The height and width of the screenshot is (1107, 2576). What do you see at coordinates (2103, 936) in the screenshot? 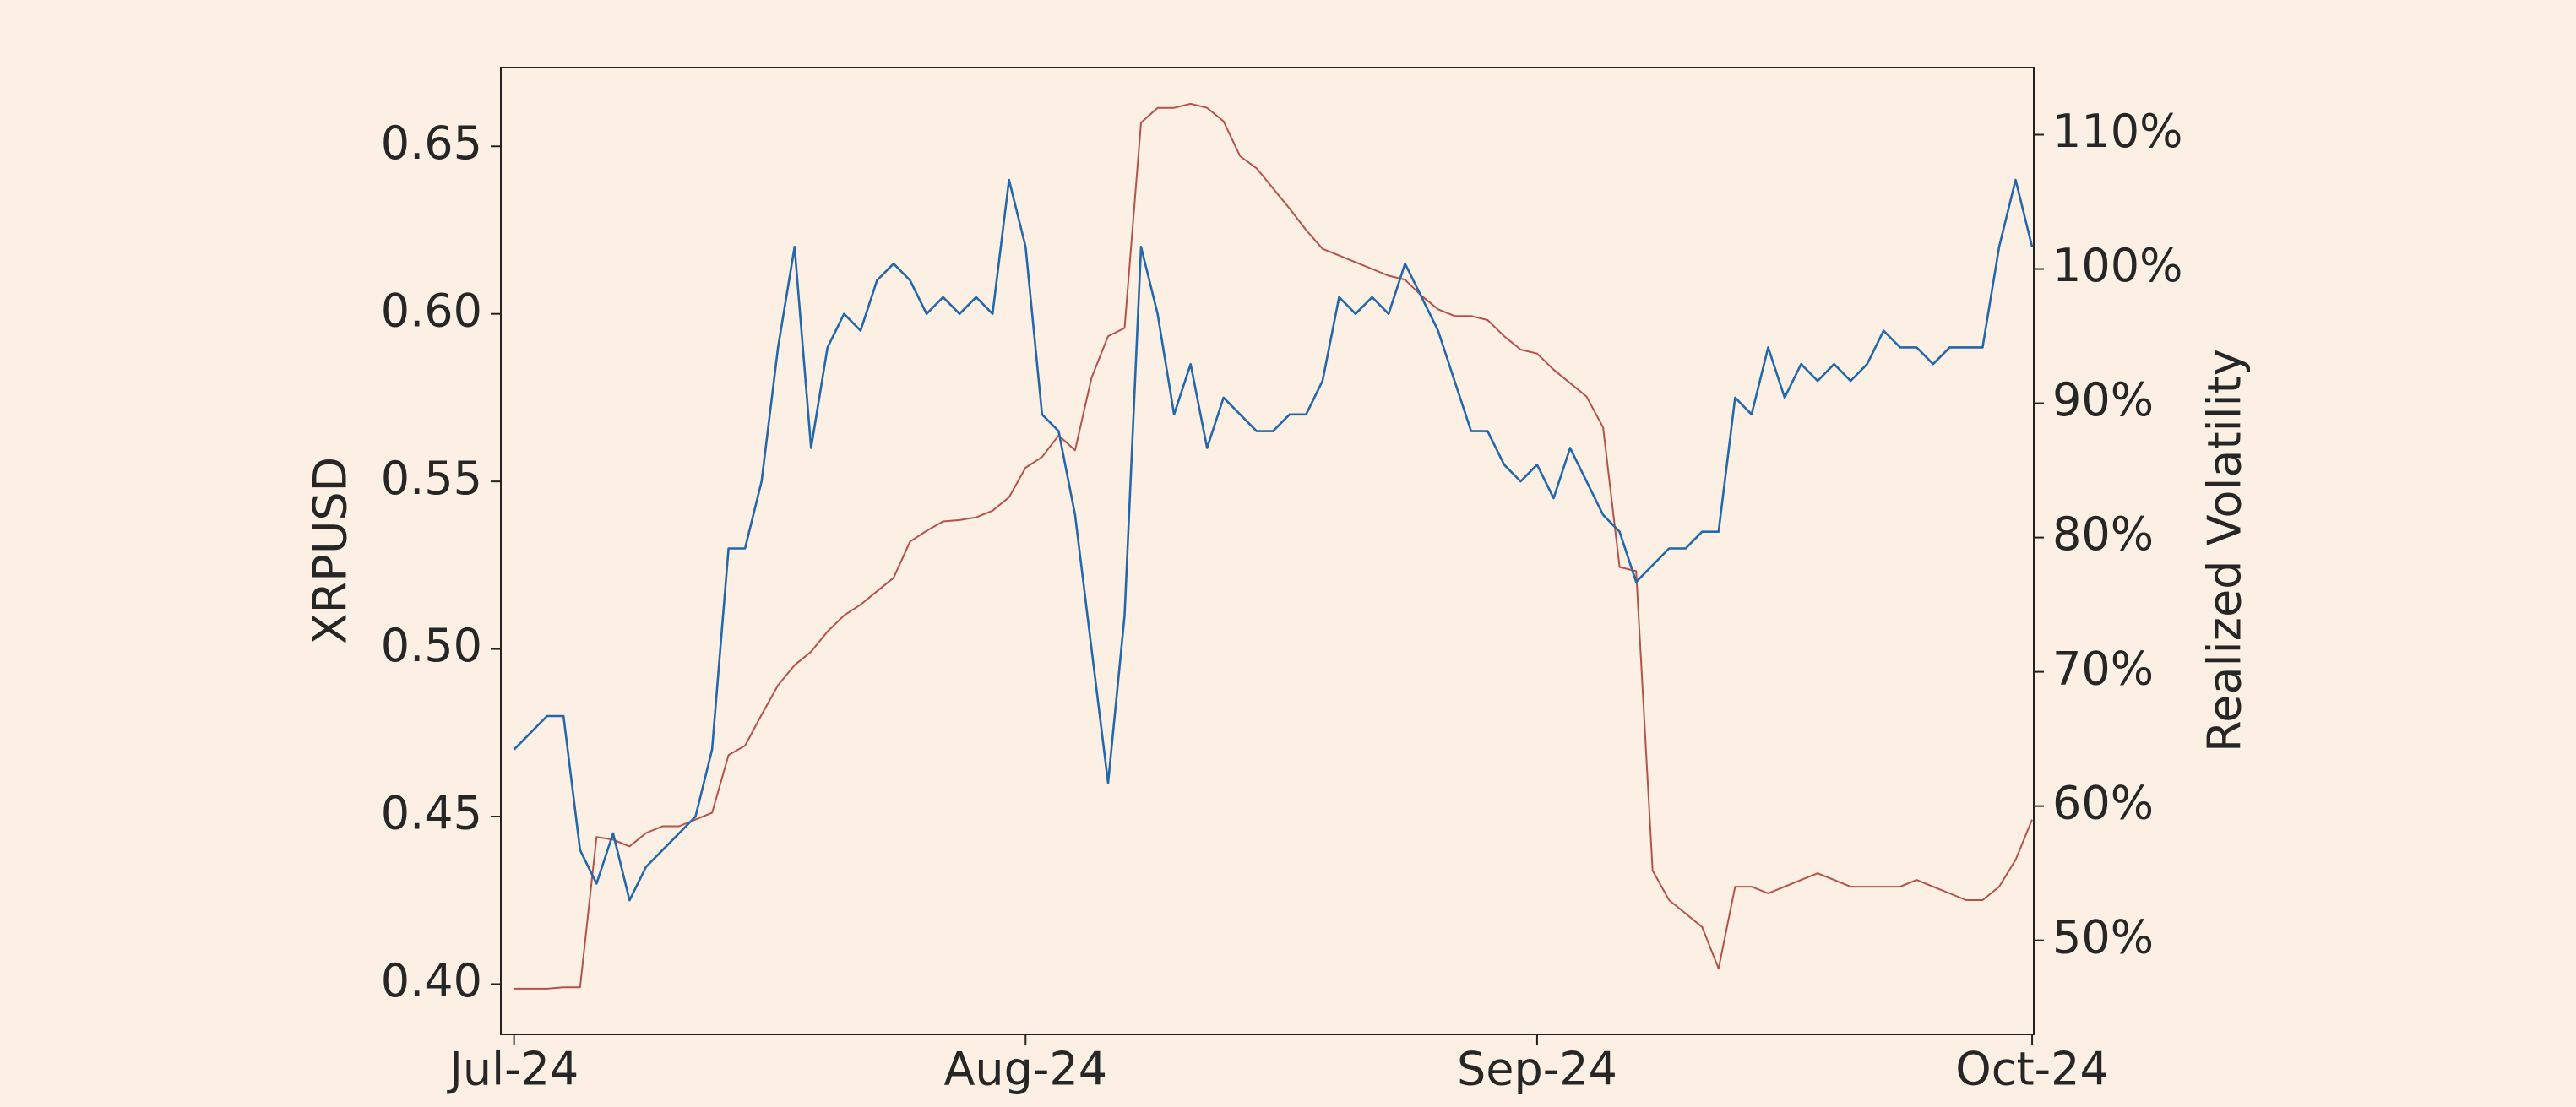
I see `y2-tick-label: 50%` at bounding box center [2103, 936].